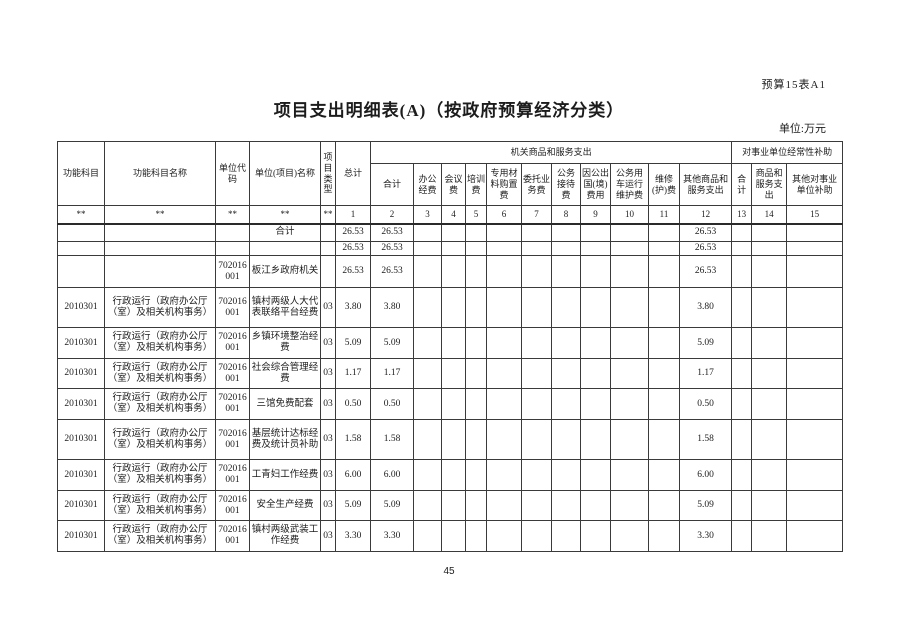 This screenshot has height=635, width=898. Describe the element at coordinates (353, 173) in the screenshot. I see `col-header-grand-total: 总计` at that location.